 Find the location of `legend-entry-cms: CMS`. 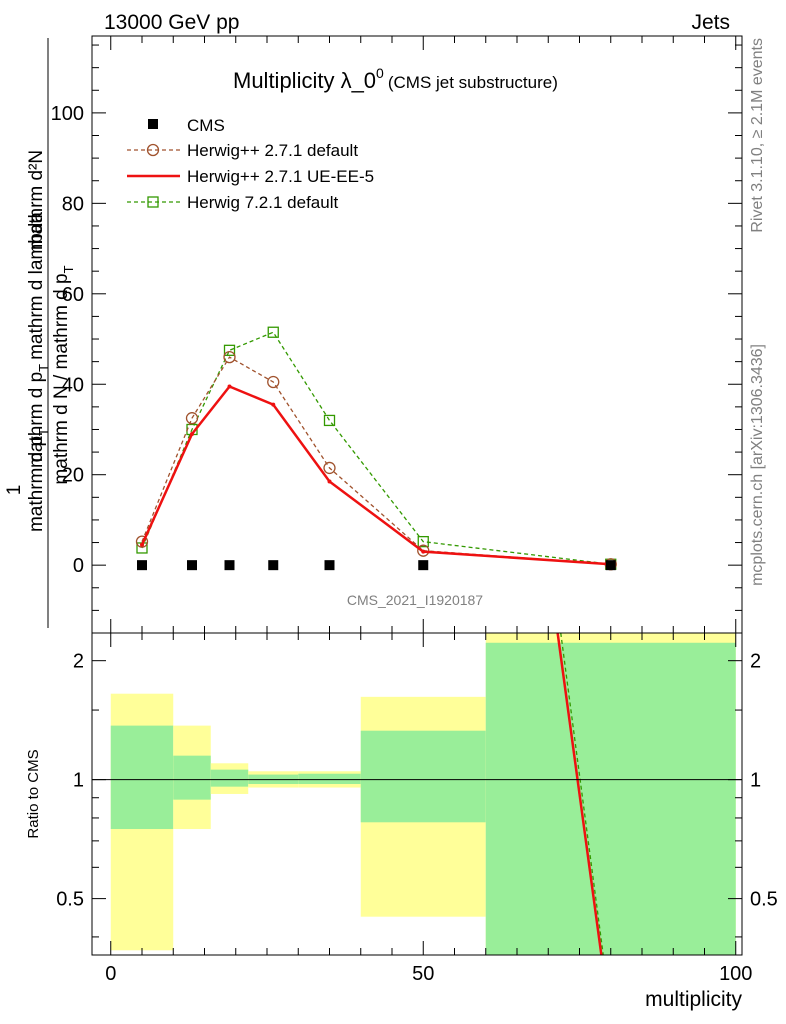

legend-entry-cms: CMS is located at coordinates (186, 125).